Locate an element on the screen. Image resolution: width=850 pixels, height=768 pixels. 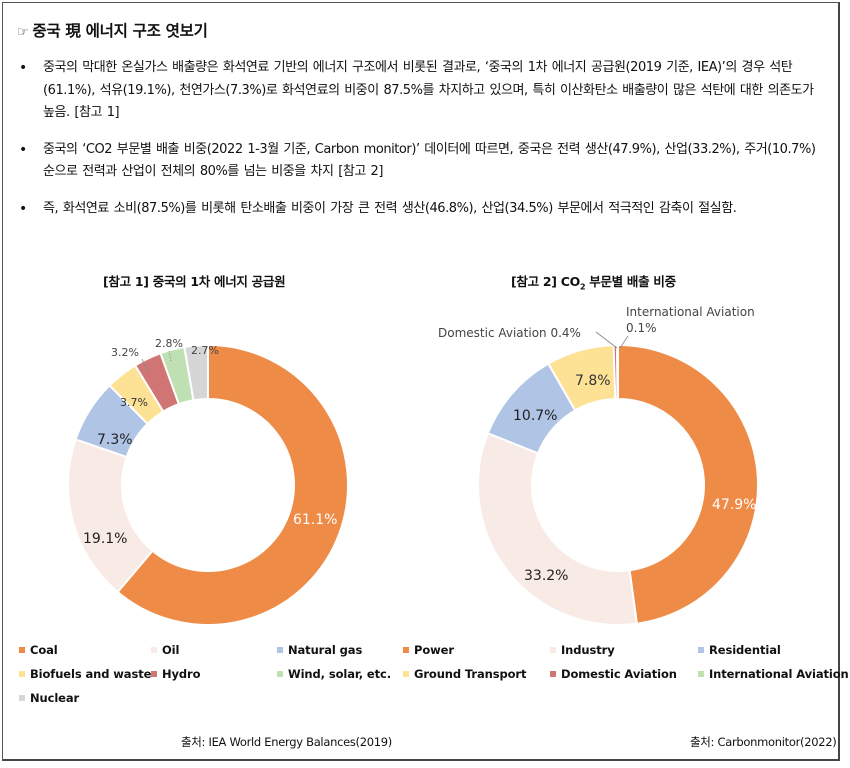
chart2-source: 출처: Carbonmonitor(2022) is located at coordinates (763, 742).